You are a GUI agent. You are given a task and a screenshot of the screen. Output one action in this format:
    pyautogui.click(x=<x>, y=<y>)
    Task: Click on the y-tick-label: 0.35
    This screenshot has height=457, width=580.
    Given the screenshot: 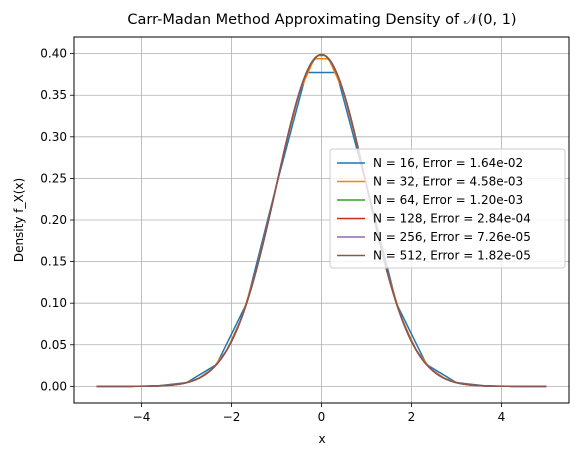 What is the action you would take?
    pyautogui.click(x=53, y=95)
    